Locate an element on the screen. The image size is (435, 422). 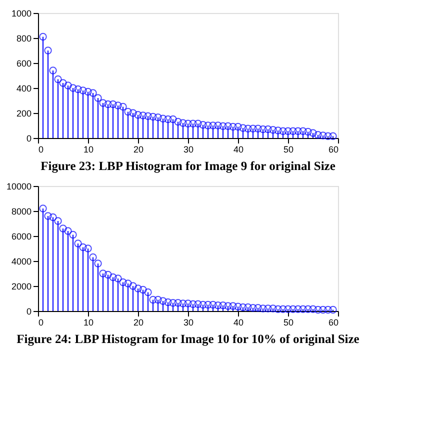
y-tick-label: 600 is located at coordinates (24, 63).